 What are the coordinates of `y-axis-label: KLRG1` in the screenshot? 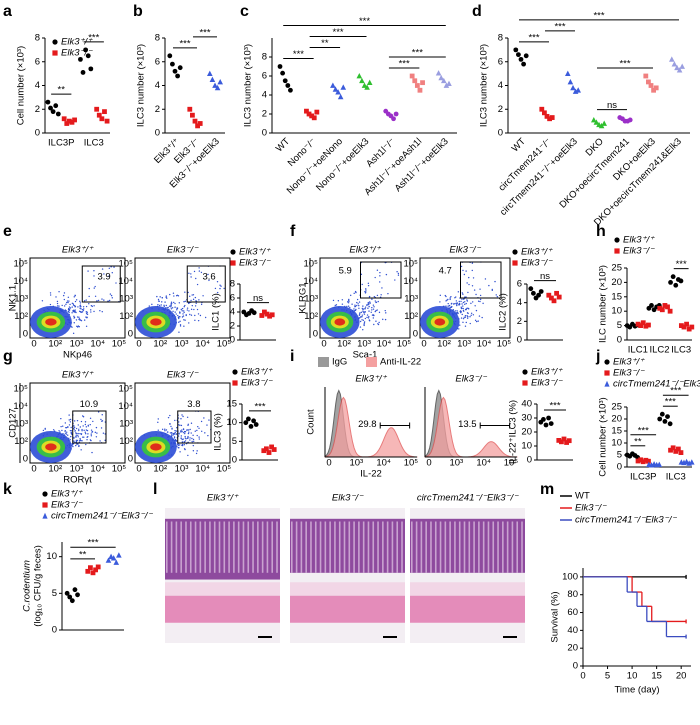 It's located at (303, 297).